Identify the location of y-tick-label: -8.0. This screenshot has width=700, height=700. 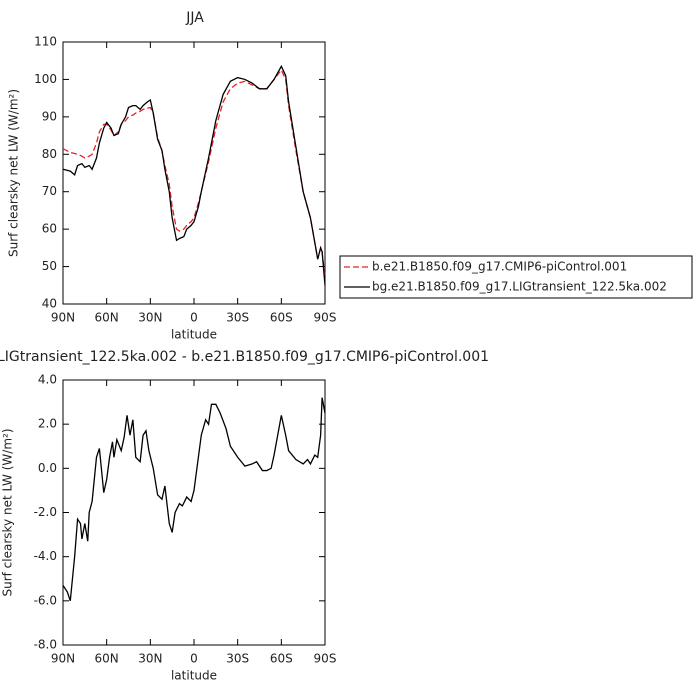
(45, 645).